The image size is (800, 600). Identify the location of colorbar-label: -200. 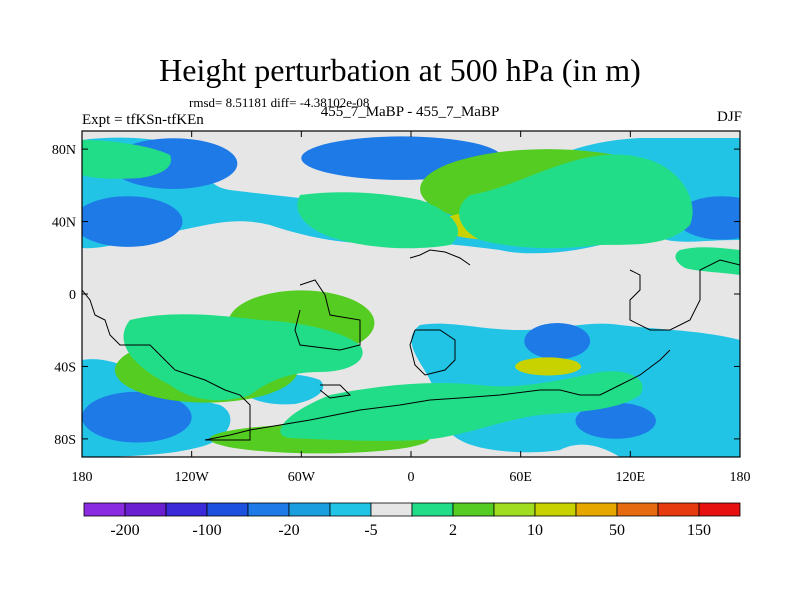
(124, 530).